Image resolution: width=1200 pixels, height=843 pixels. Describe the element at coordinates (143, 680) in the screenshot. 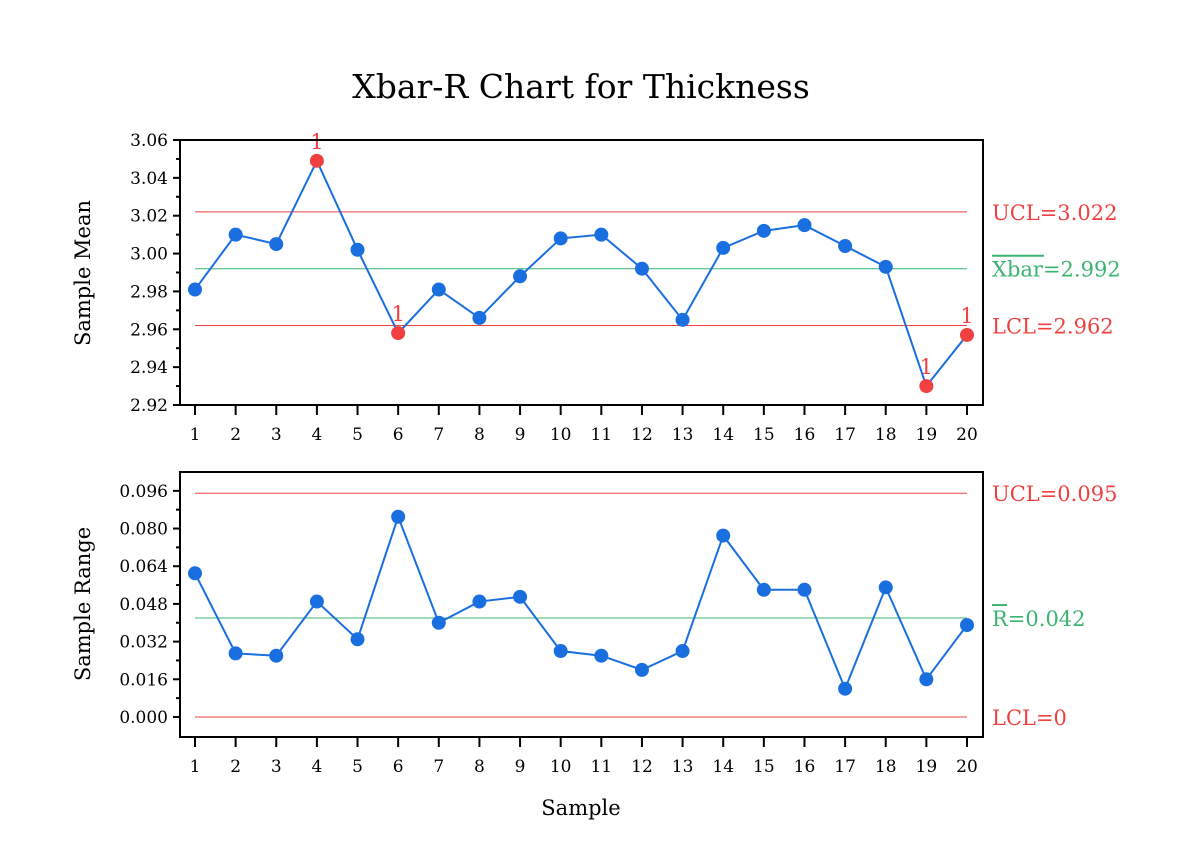

I see `y-tick-label: 0.016` at that location.